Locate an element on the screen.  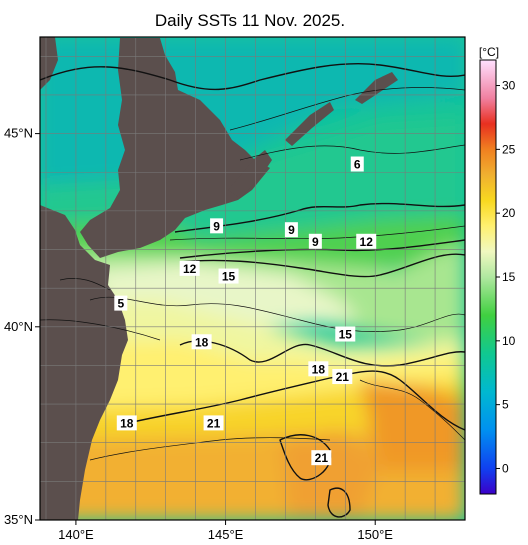
lat-label: 40°N is located at coordinates (18, 326).